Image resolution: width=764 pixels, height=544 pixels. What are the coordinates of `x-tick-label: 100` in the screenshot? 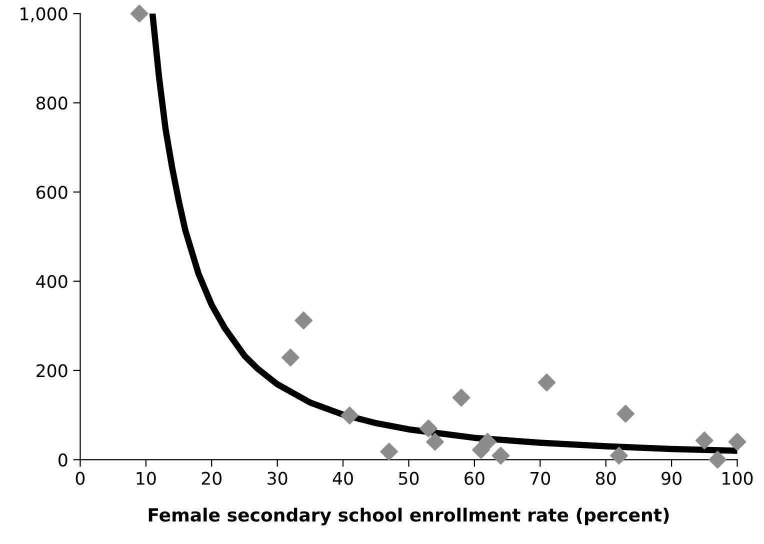 It's located at (737, 478).